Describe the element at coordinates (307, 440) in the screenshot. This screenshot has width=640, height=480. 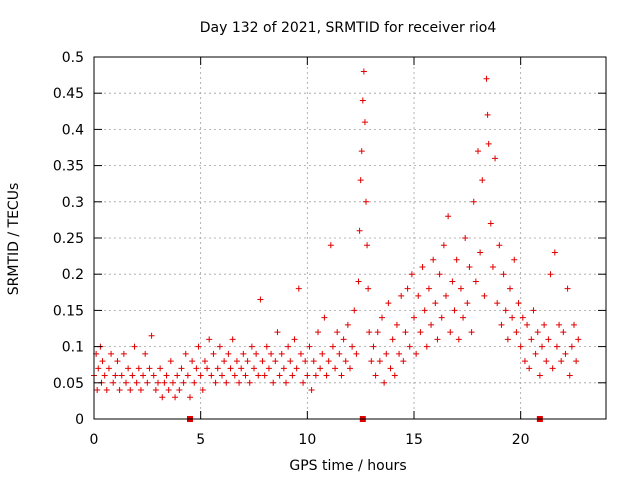
I see `x-tick-label: 10` at that location.